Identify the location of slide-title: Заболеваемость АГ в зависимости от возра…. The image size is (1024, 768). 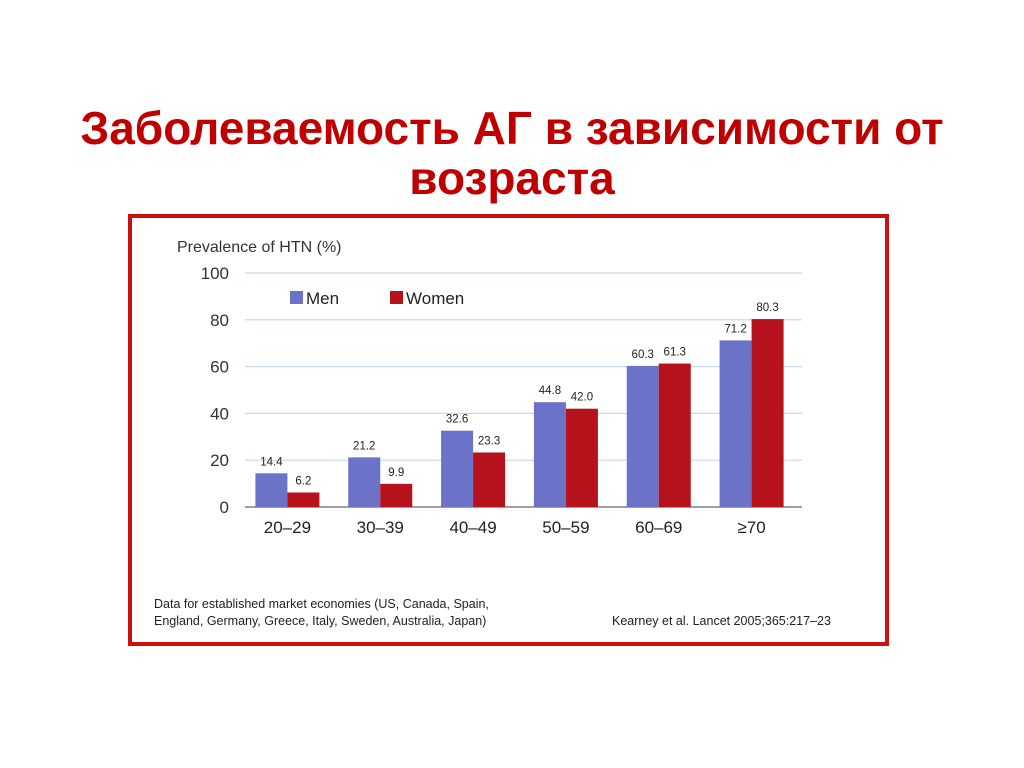
(512, 153).